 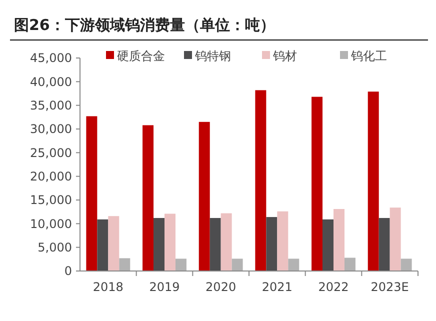 I want to click on chart-title: 图26：下游领域钨消费量（单位：吨）, so click(x=144, y=25).